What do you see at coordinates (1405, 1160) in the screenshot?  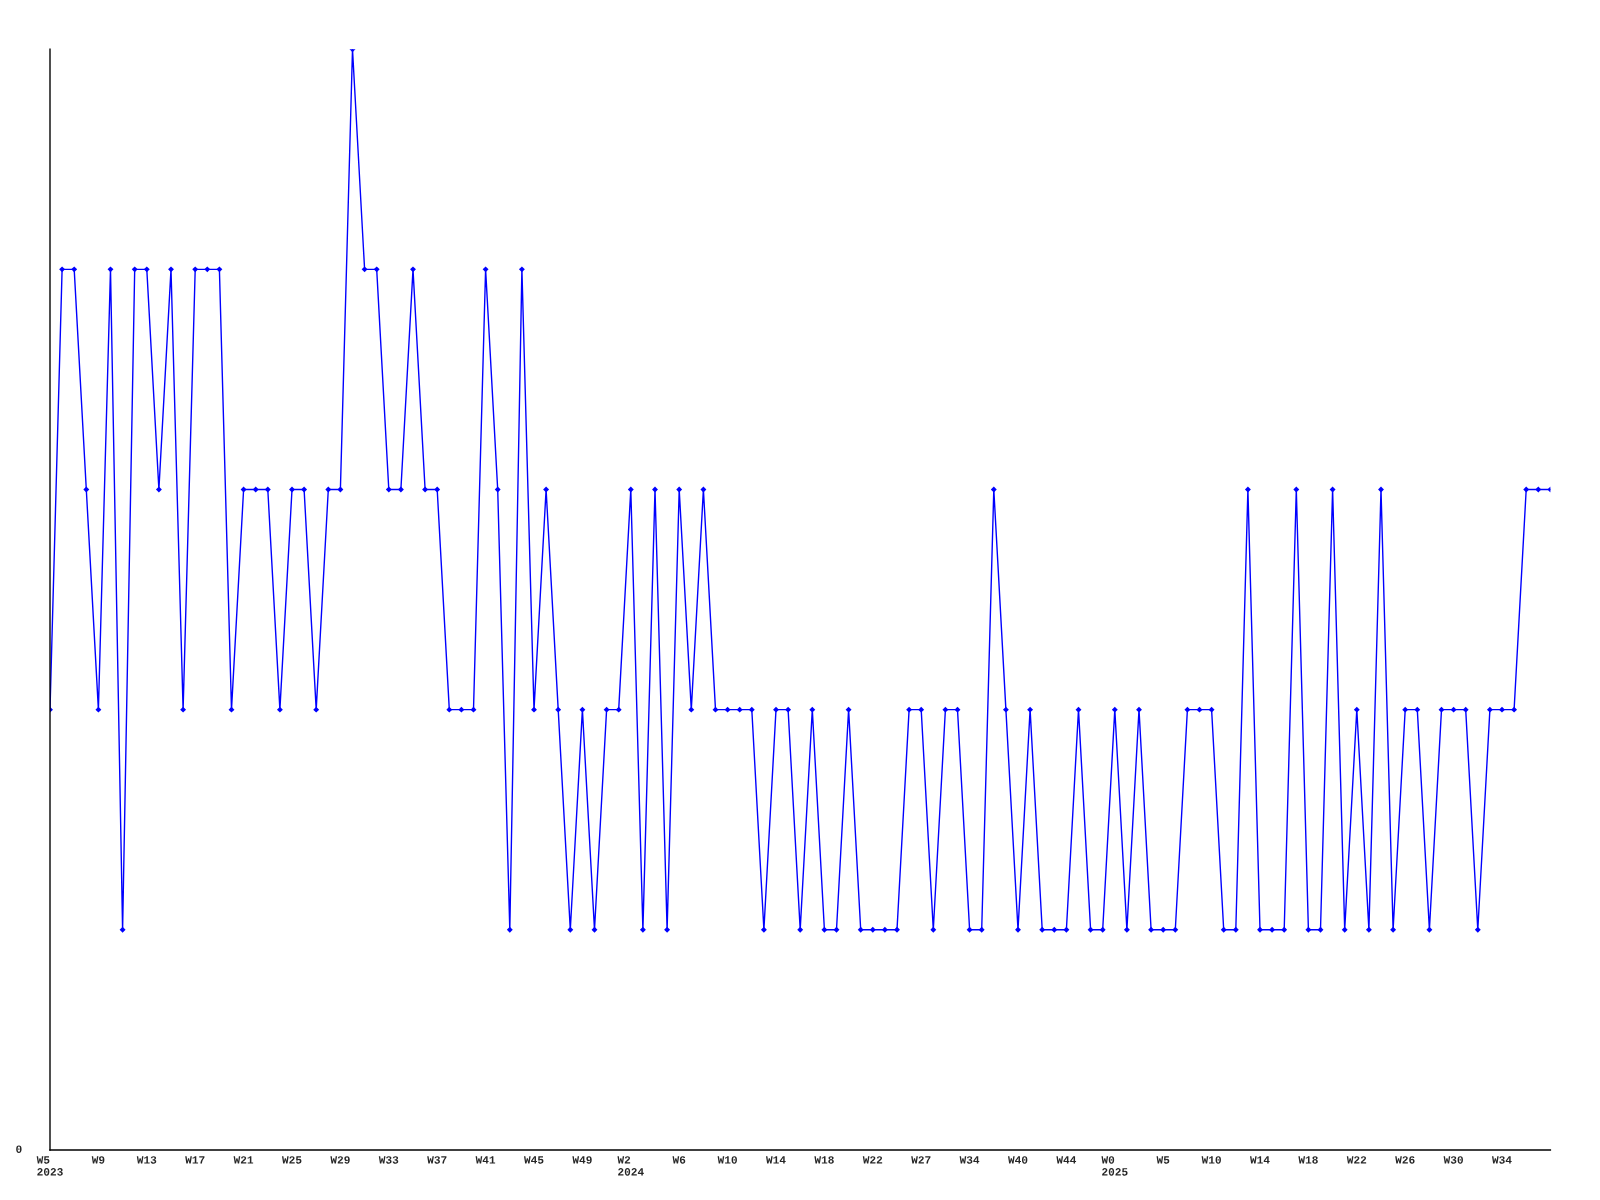 I see `x-tick-label: W26` at bounding box center [1405, 1160].